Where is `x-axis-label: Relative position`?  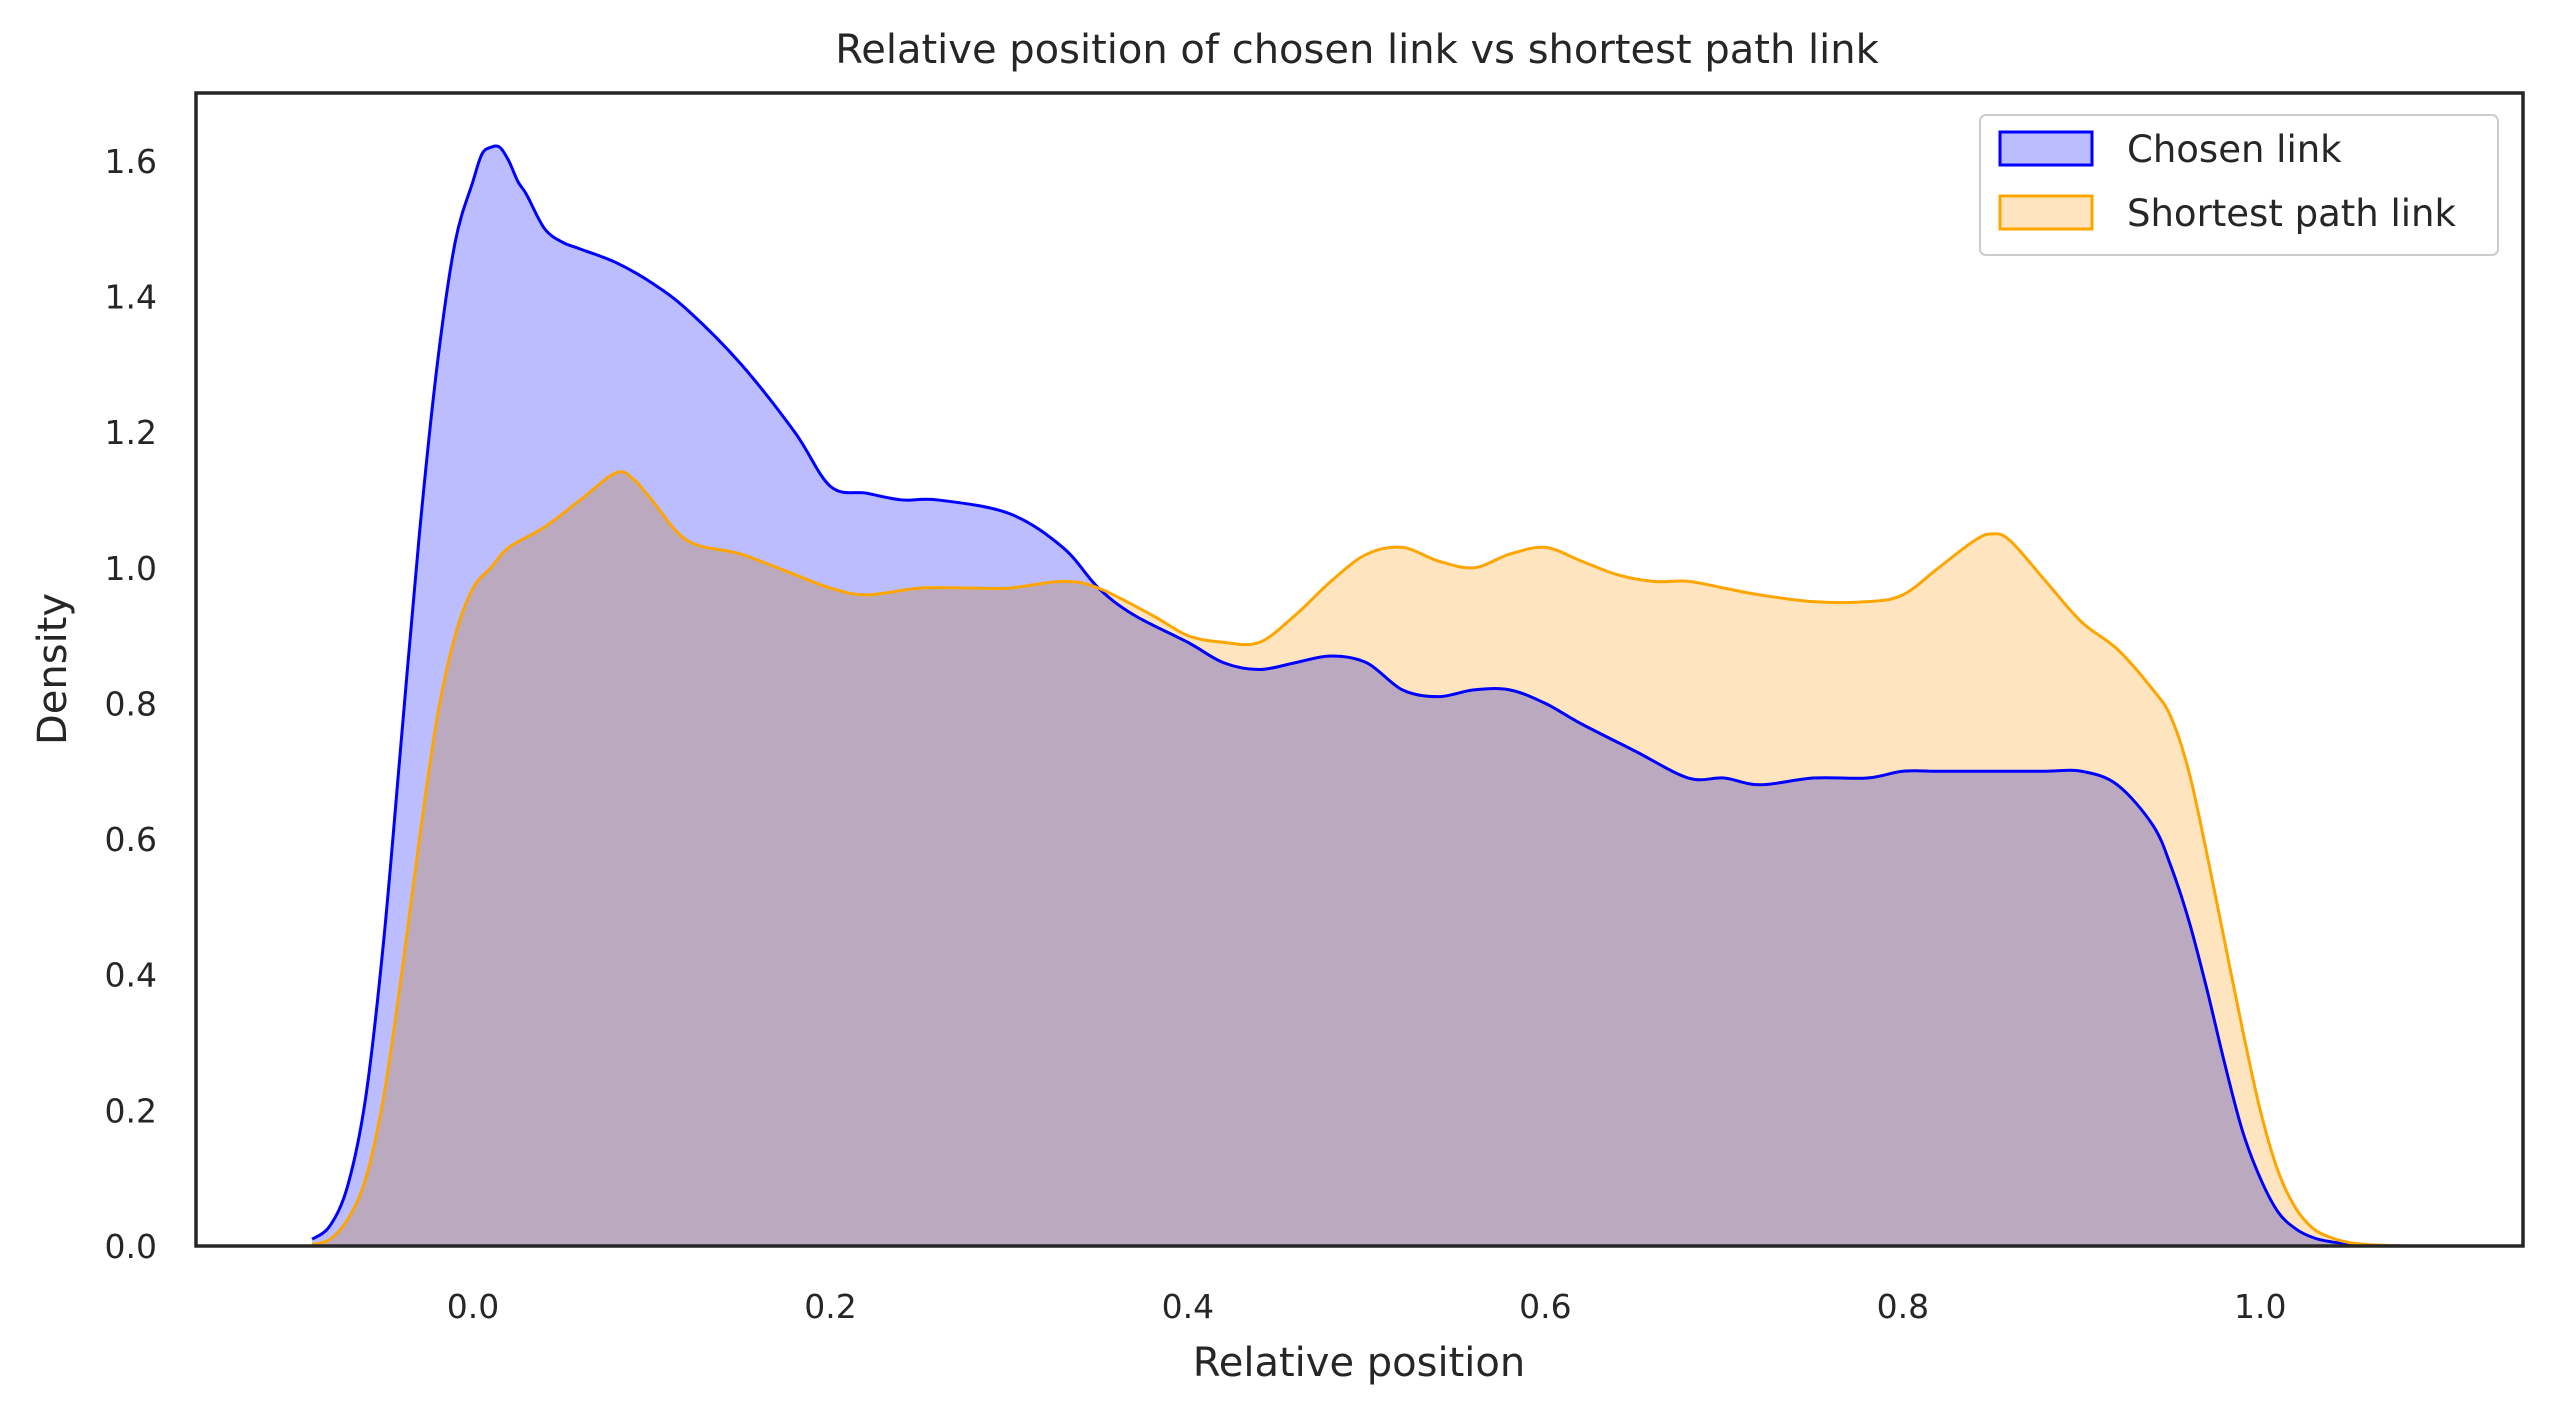
x-axis-label: Relative position is located at coordinates (1359, 1363).